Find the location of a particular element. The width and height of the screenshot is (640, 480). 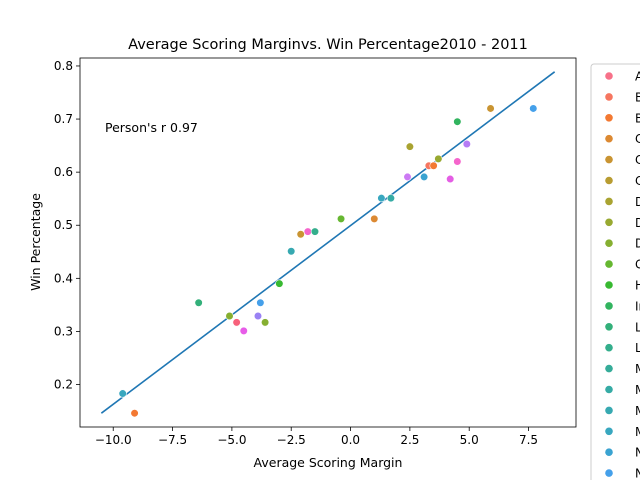

correlation-annotation: Person's r 0.97 is located at coordinates (151, 127).